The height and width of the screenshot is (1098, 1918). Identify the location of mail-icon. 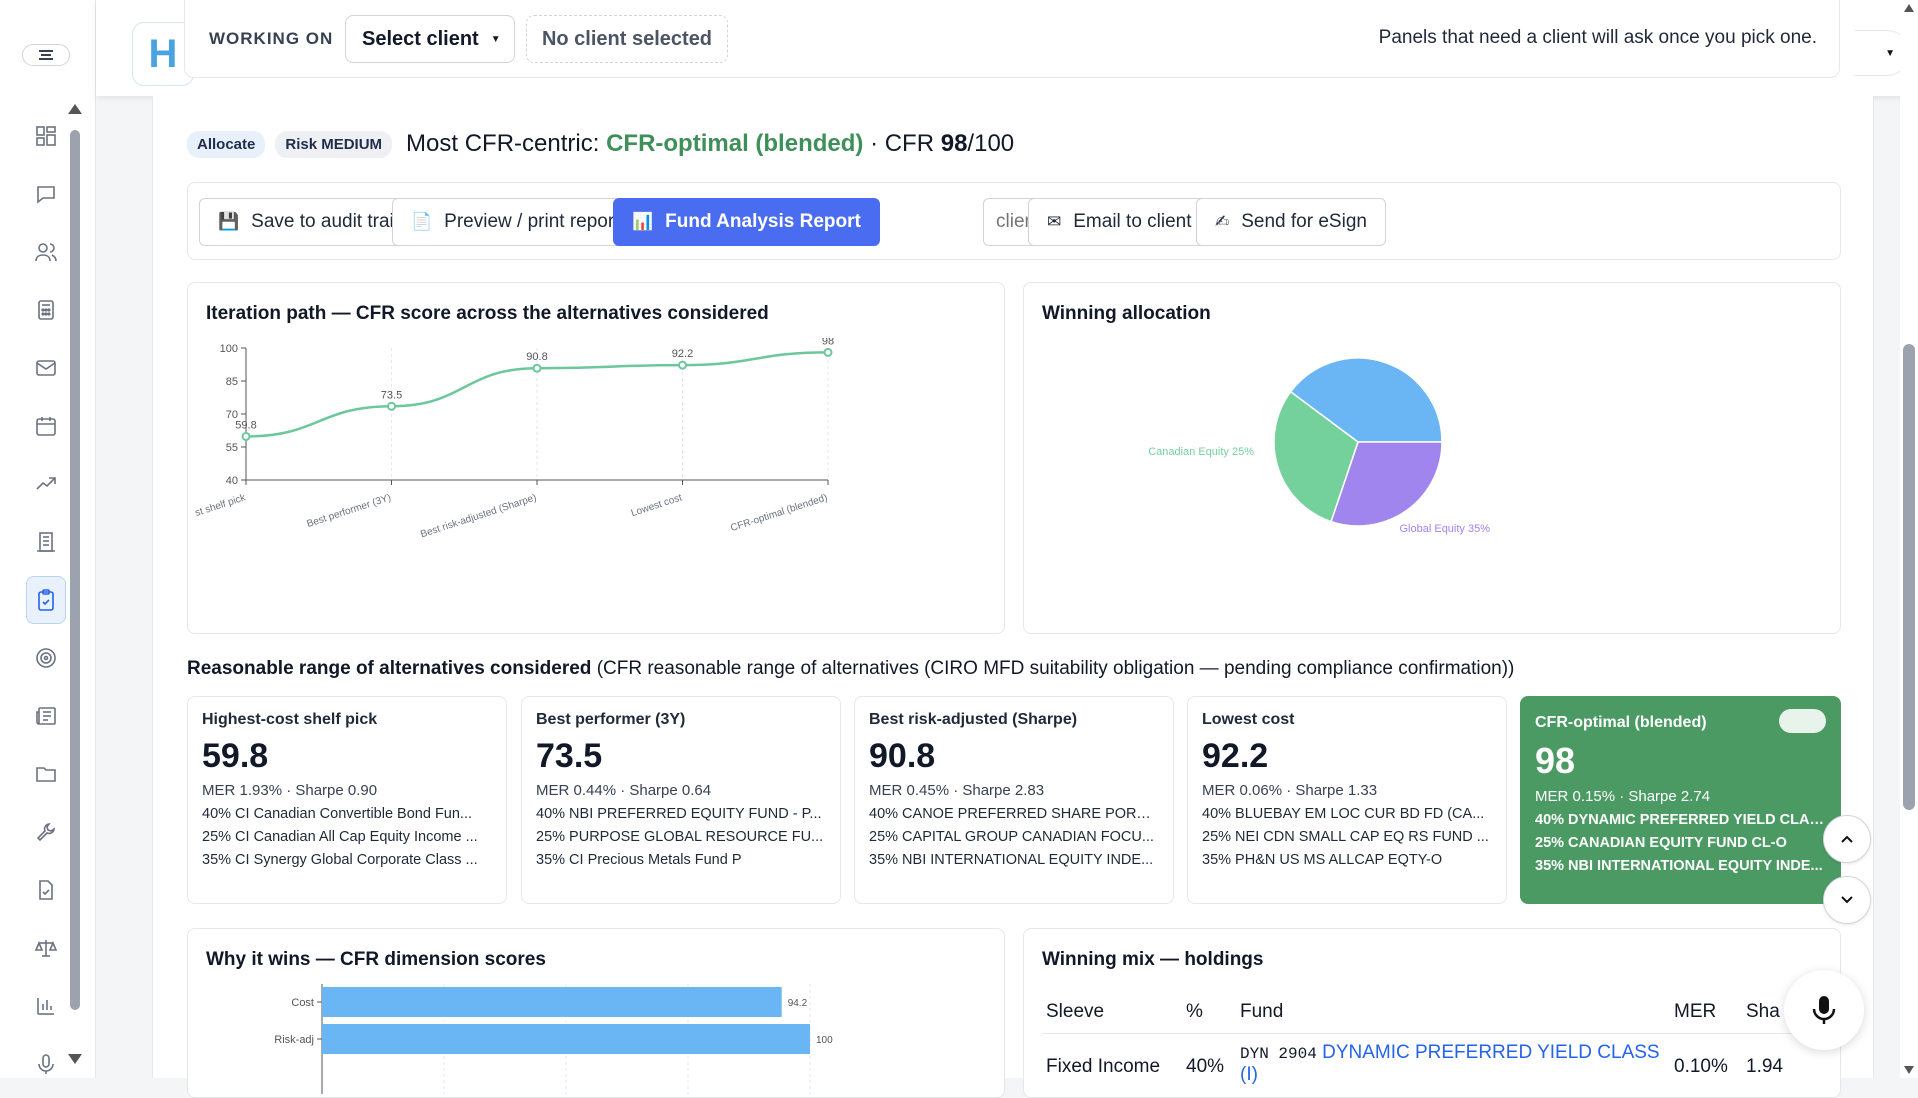
(46, 368).